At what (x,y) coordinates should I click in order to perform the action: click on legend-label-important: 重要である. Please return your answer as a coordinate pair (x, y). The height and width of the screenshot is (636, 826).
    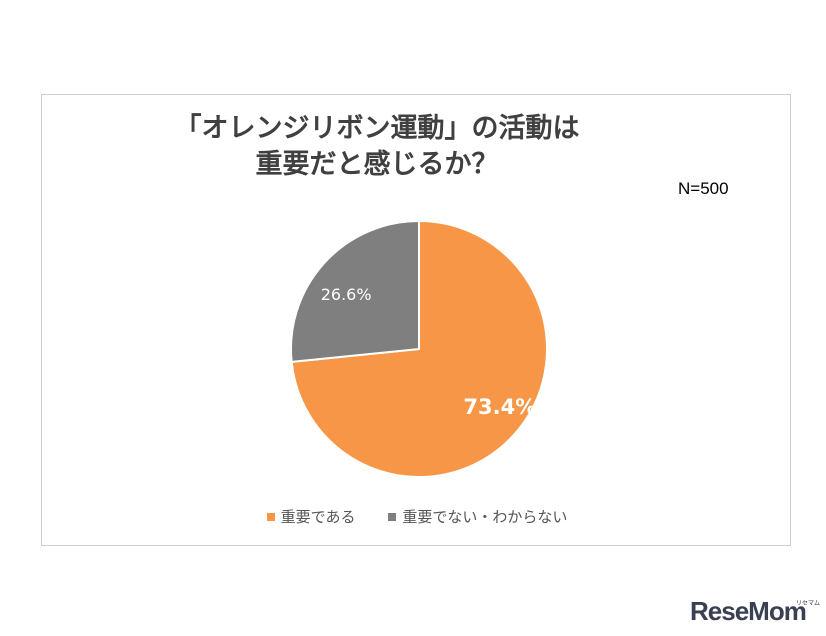
    Looking at the image, I should click on (318, 517).